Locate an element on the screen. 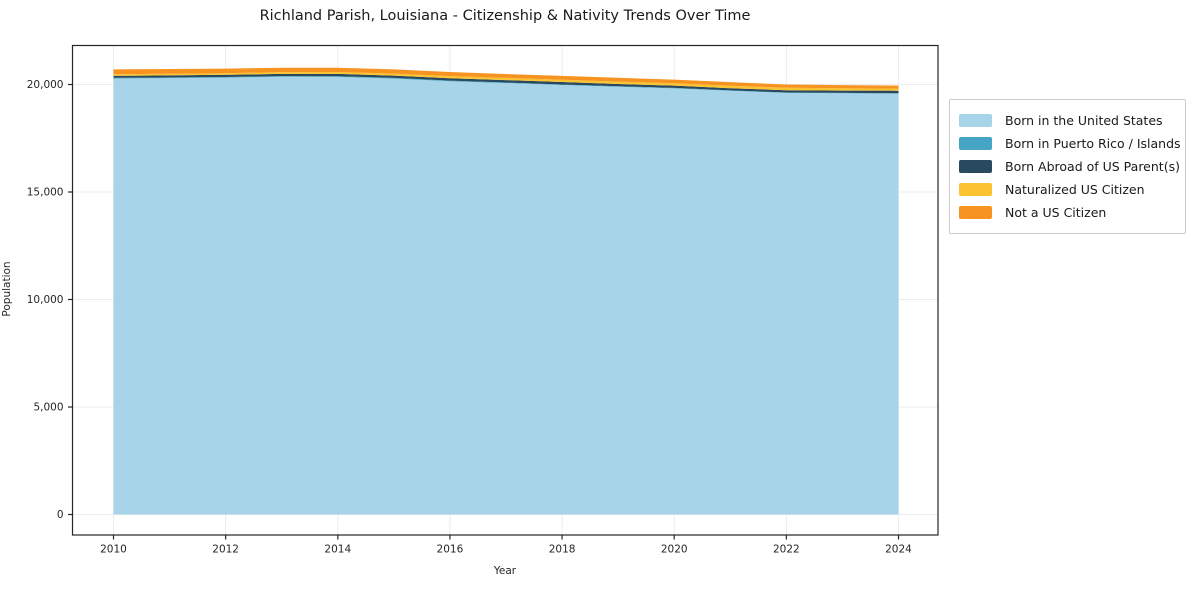  legend-label: Born in Puerto Rico / Islands is located at coordinates (1093, 143).